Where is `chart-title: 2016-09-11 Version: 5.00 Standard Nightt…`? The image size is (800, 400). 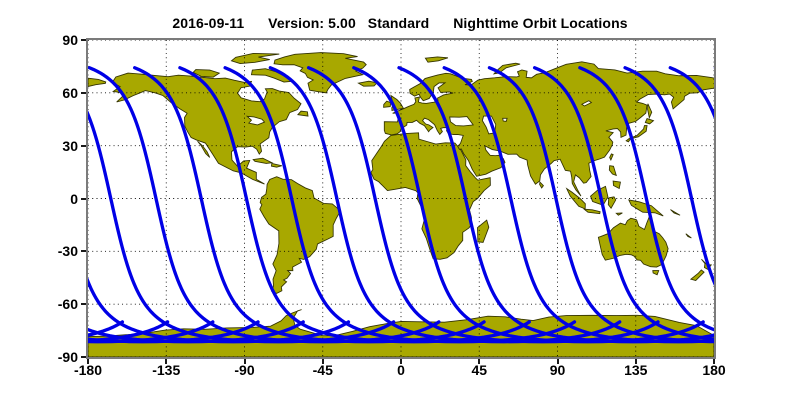
chart-title: 2016-09-11 Version: 5.00 Standard Nightt… is located at coordinates (400, 23).